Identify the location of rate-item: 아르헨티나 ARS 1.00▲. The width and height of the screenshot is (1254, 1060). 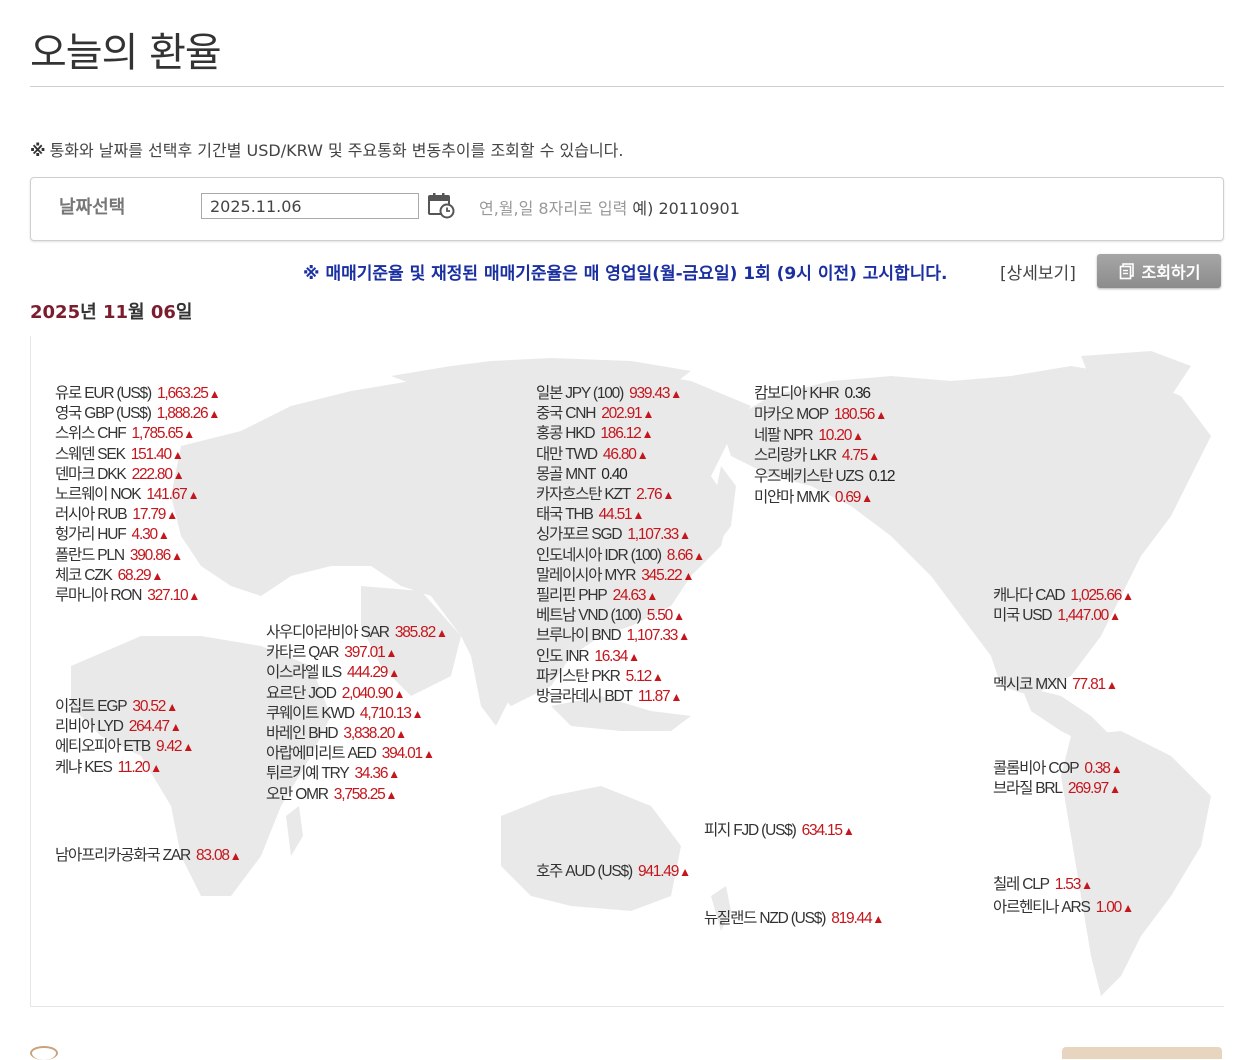
(1063, 908).